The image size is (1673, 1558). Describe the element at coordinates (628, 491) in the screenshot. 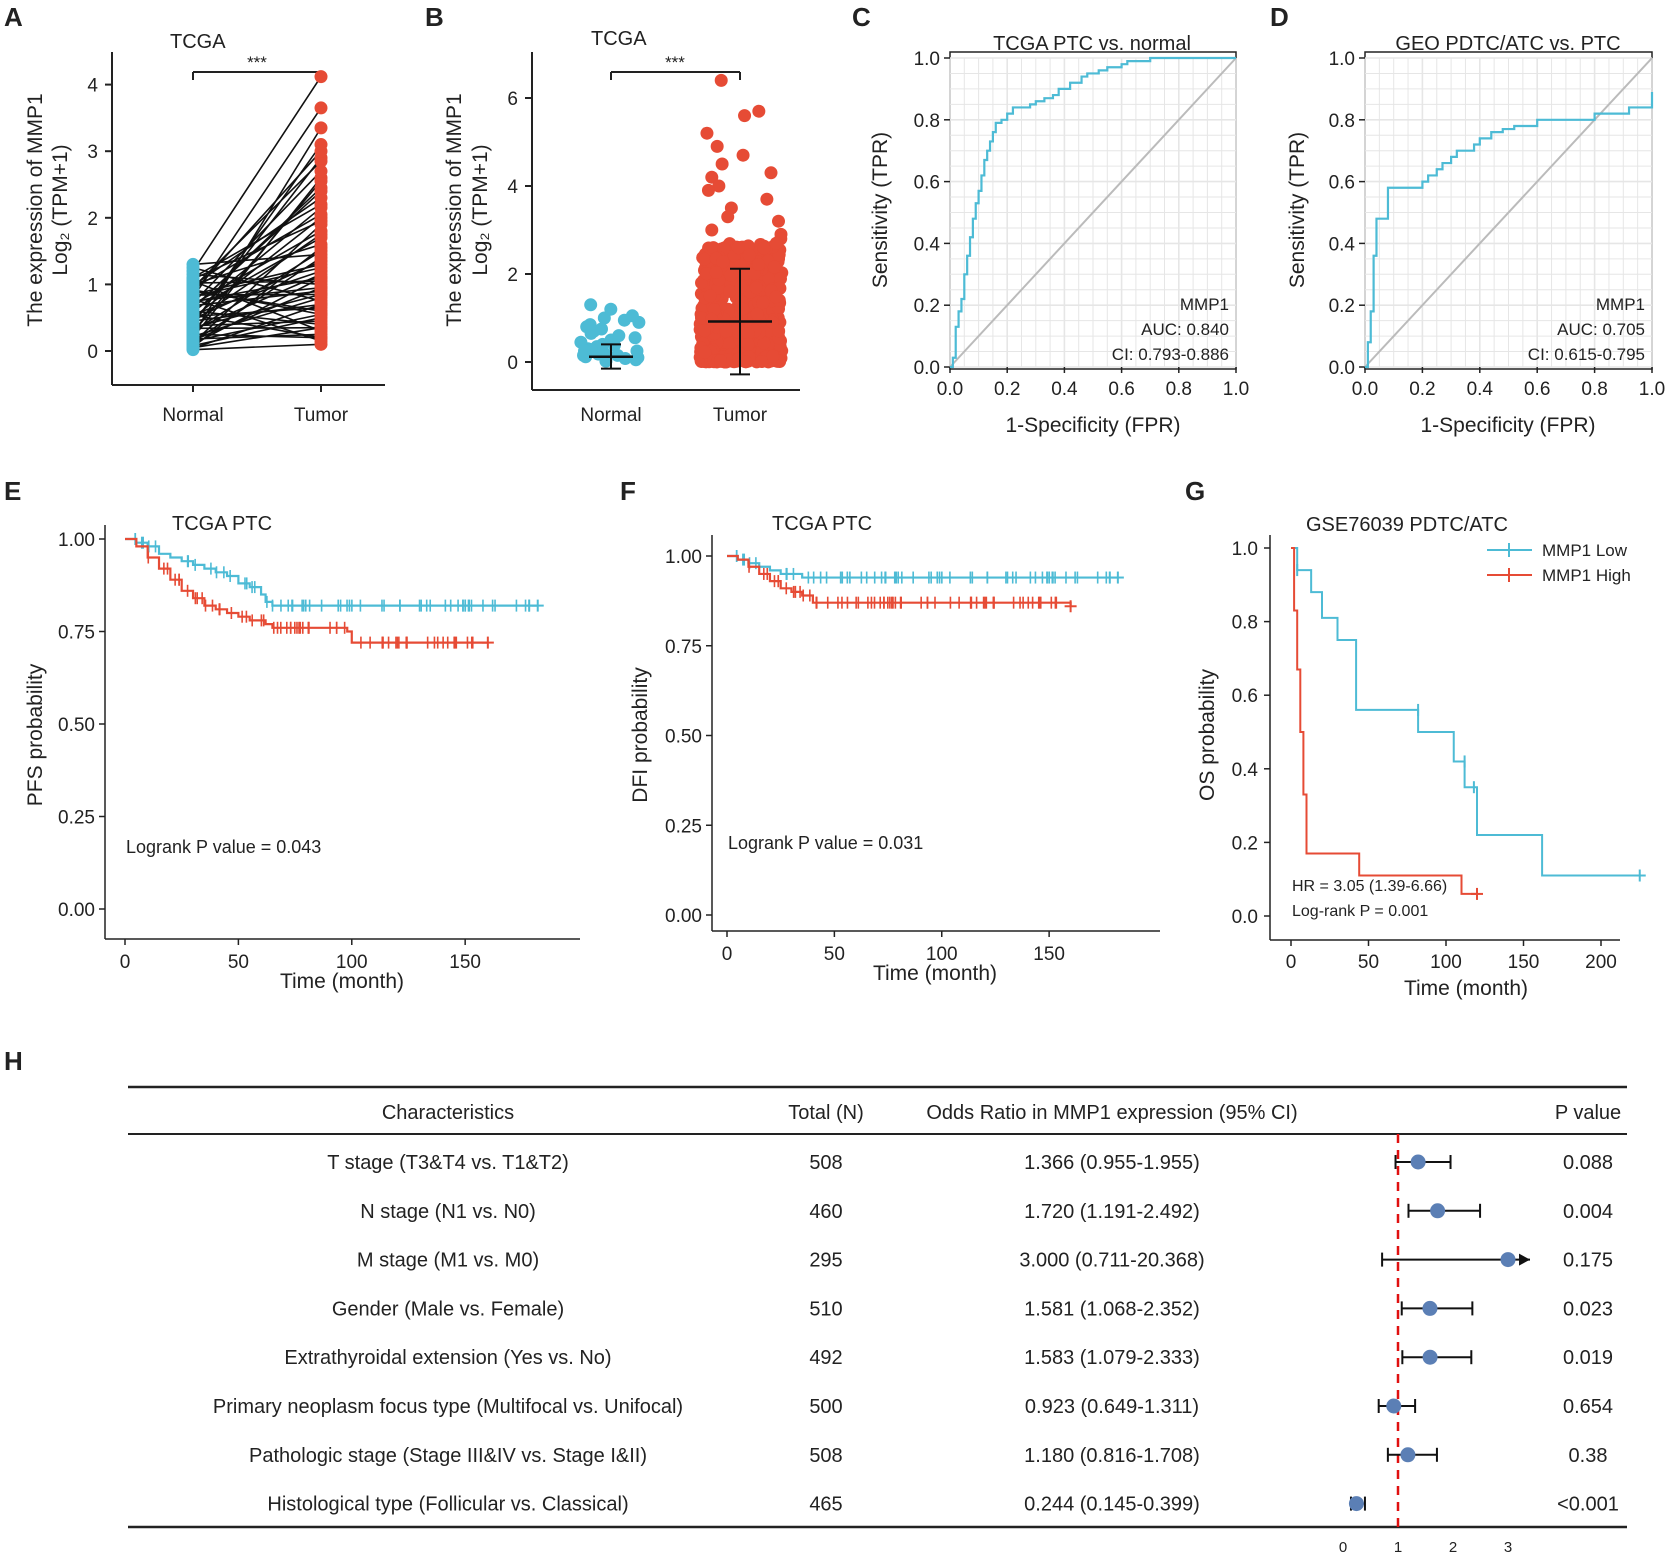

I see `panel-letter-f: F` at that location.